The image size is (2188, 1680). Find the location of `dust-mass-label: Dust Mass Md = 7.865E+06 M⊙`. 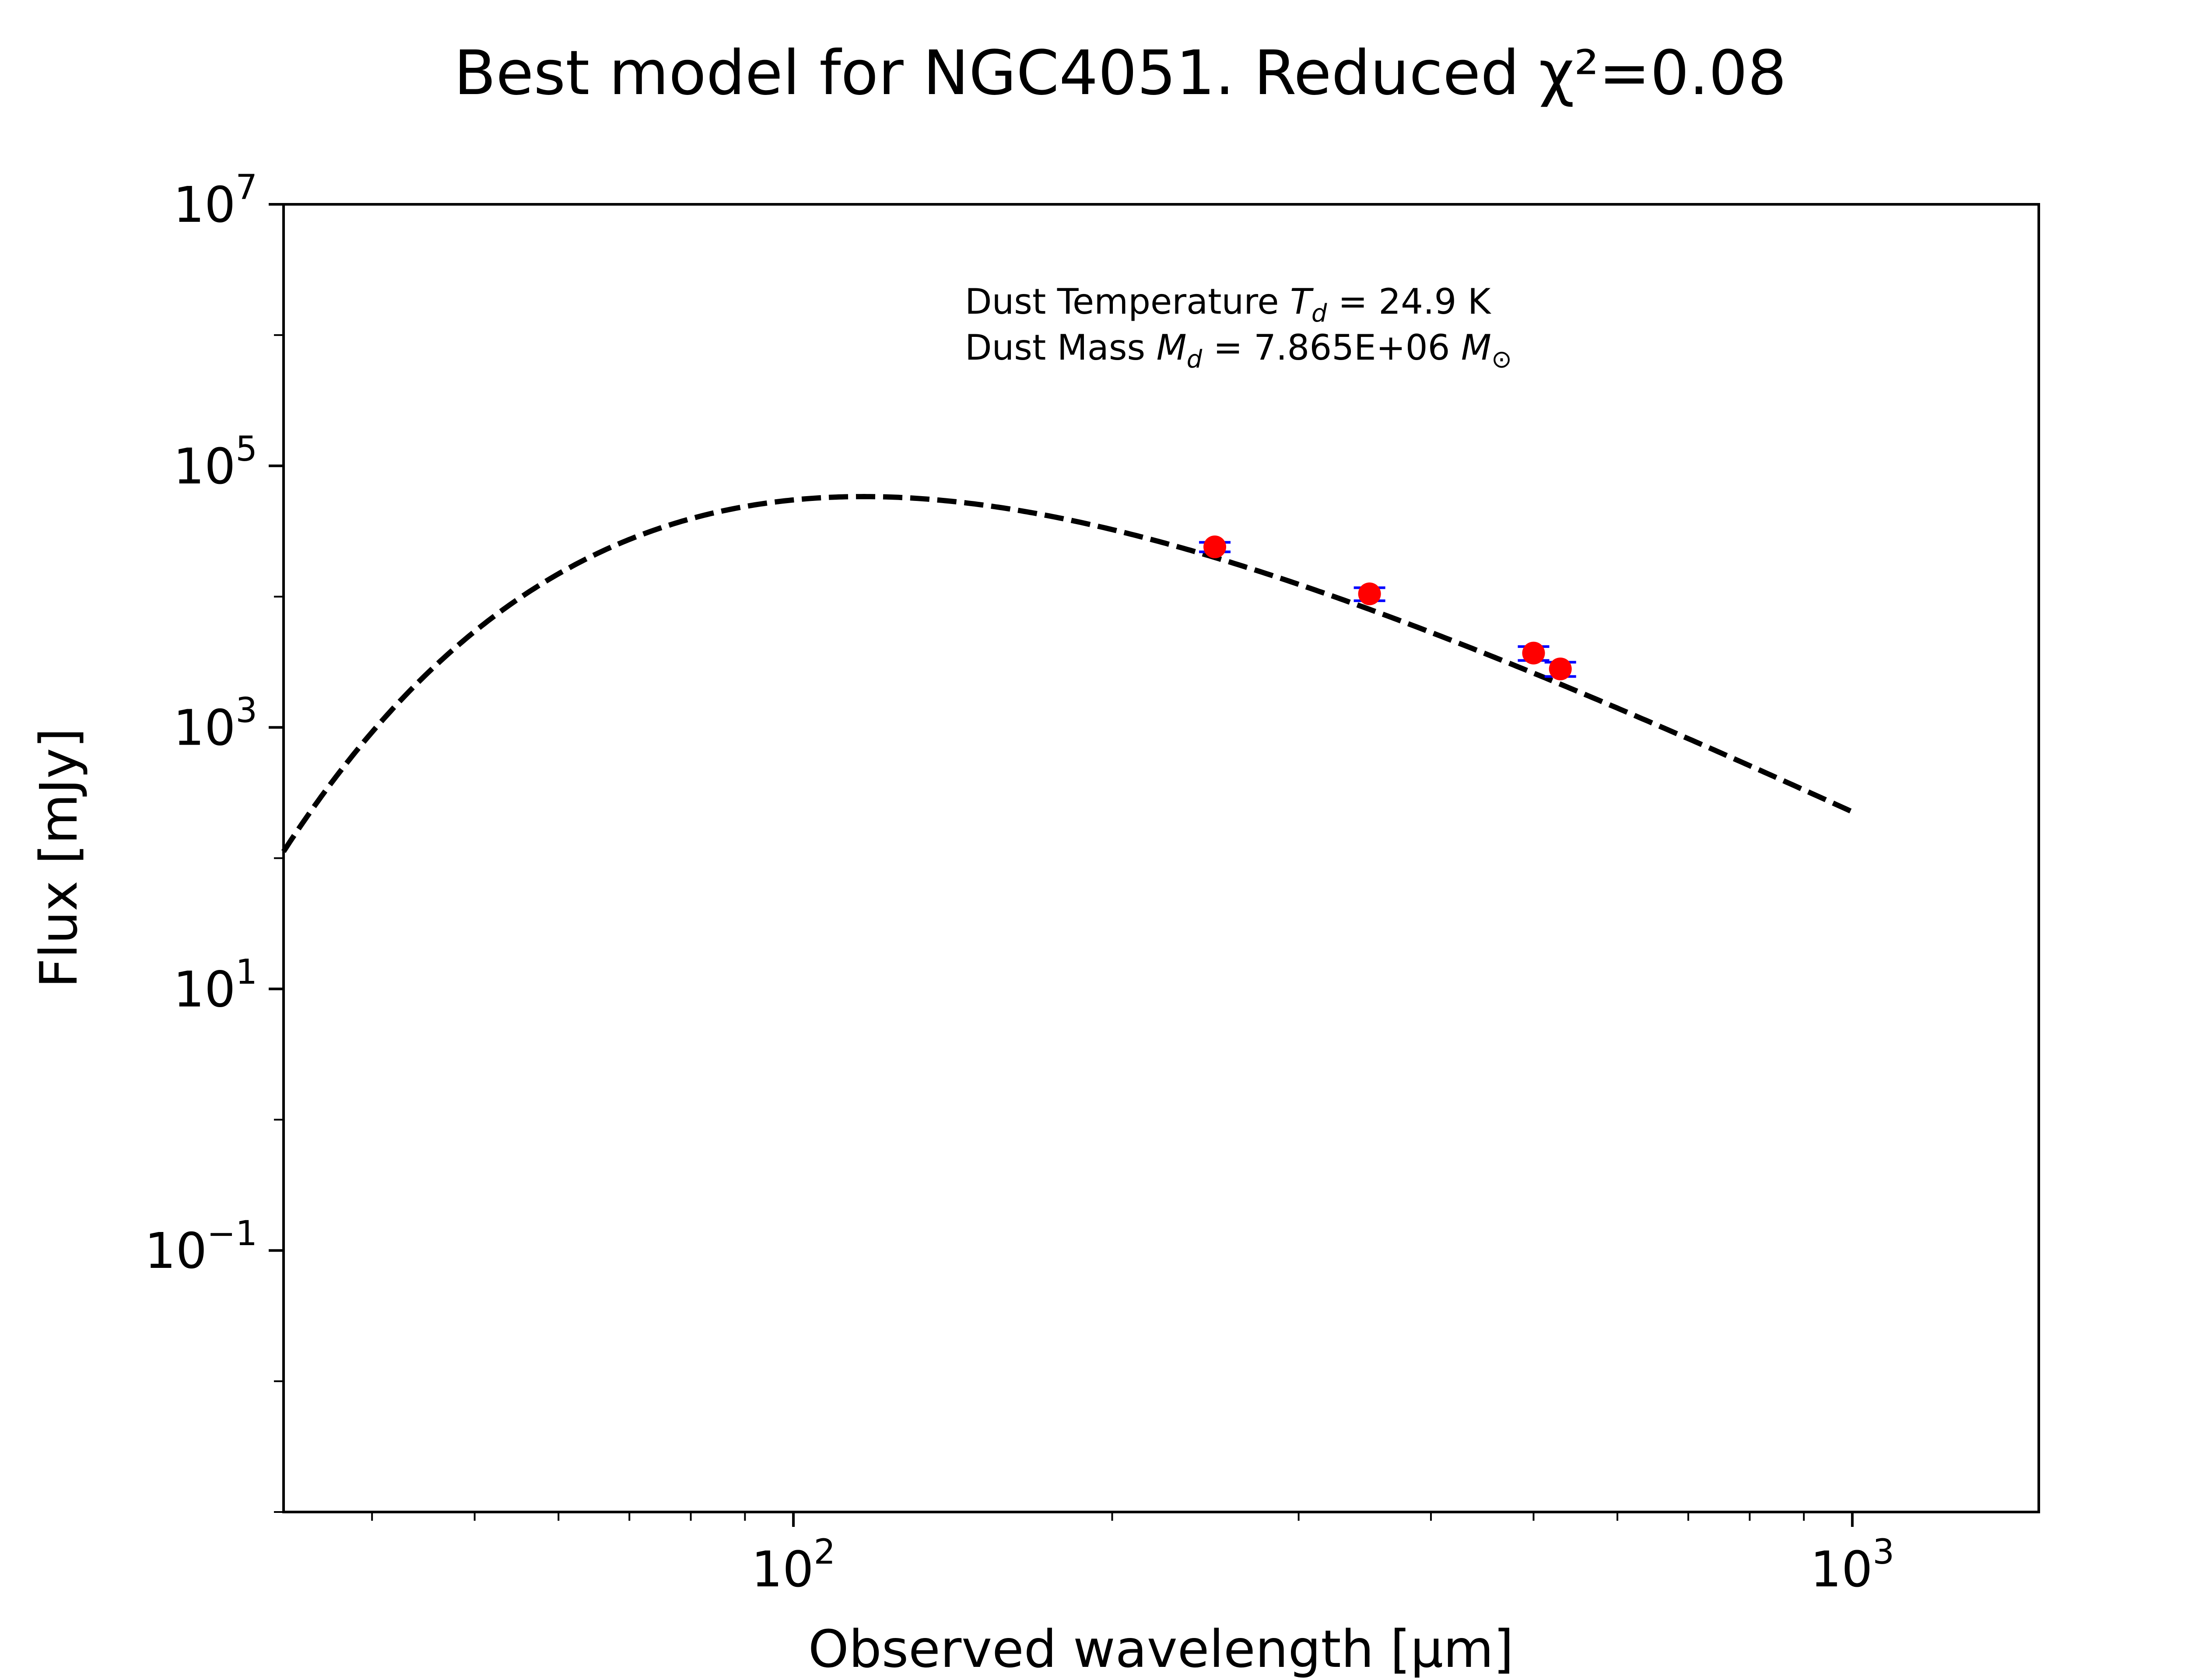

dust-mass-label: Dust Mass Md = 7.865E+06 M⊙ is located at coordinates (1238, 350).